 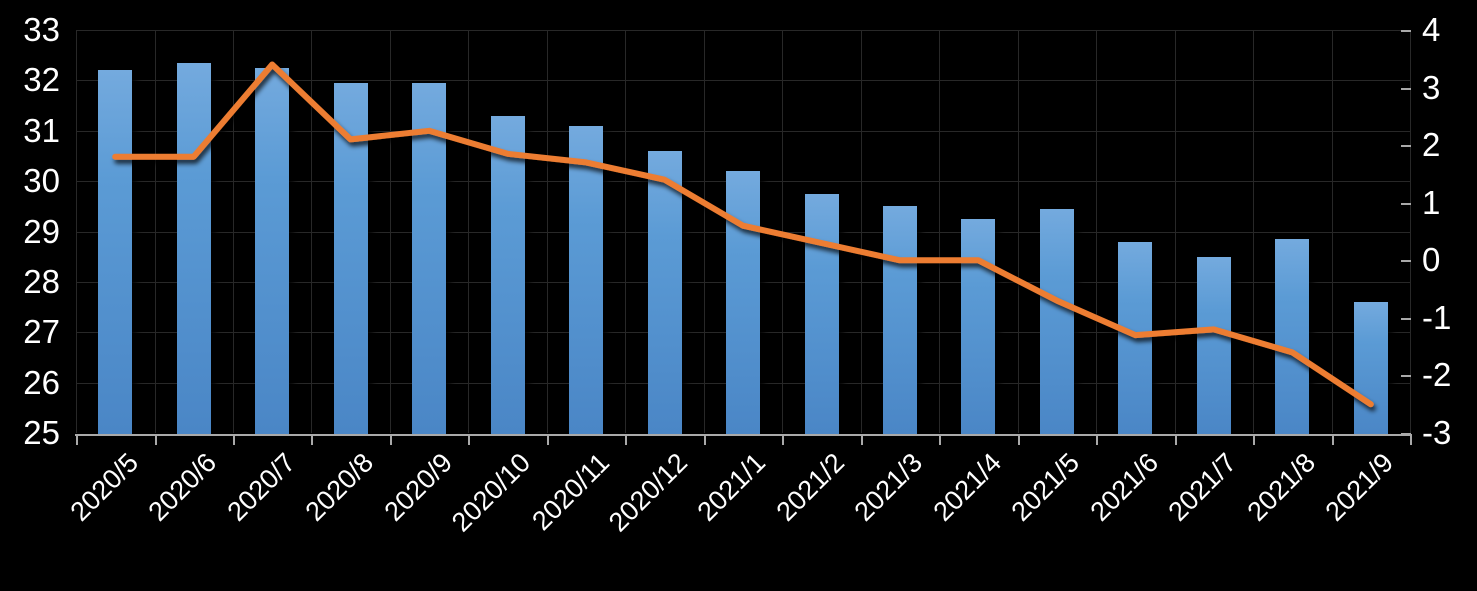 I want to click on y-axis-label-right: -1, so click(x=1437, y=317).